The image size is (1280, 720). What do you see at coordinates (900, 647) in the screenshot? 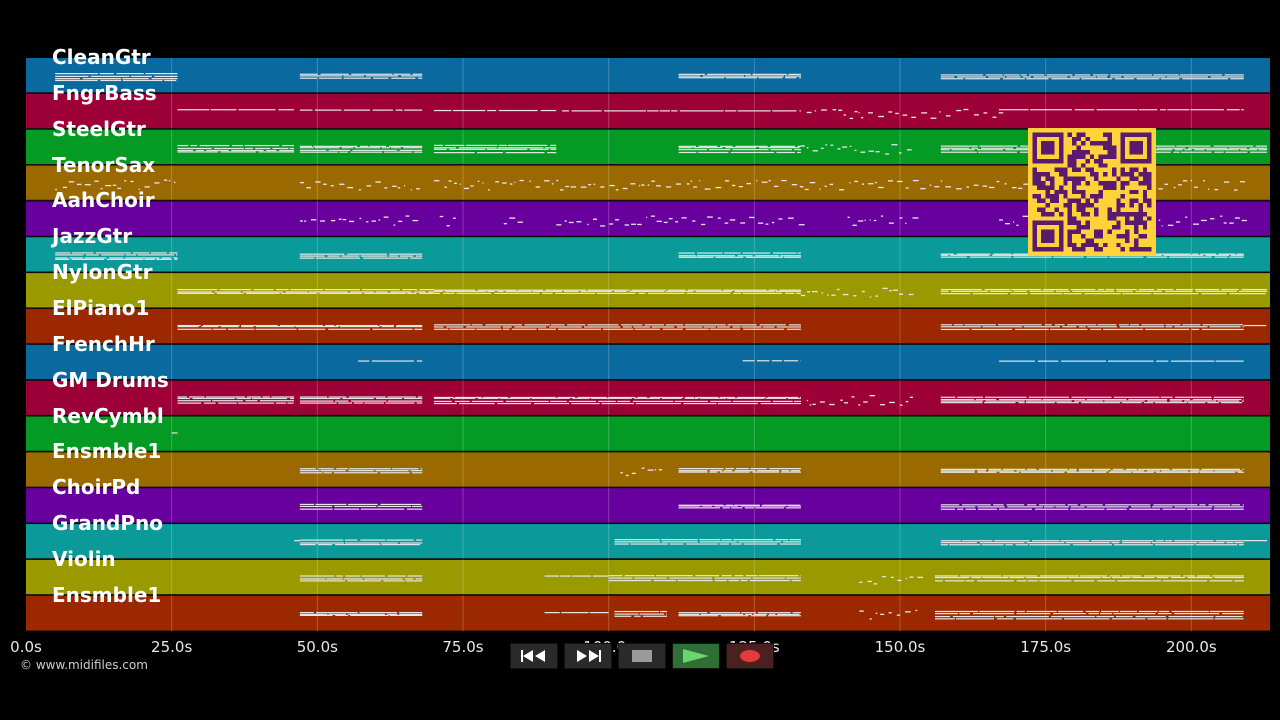
I see `time-tick-label: 150.0s` at bounding box center [900, 647].